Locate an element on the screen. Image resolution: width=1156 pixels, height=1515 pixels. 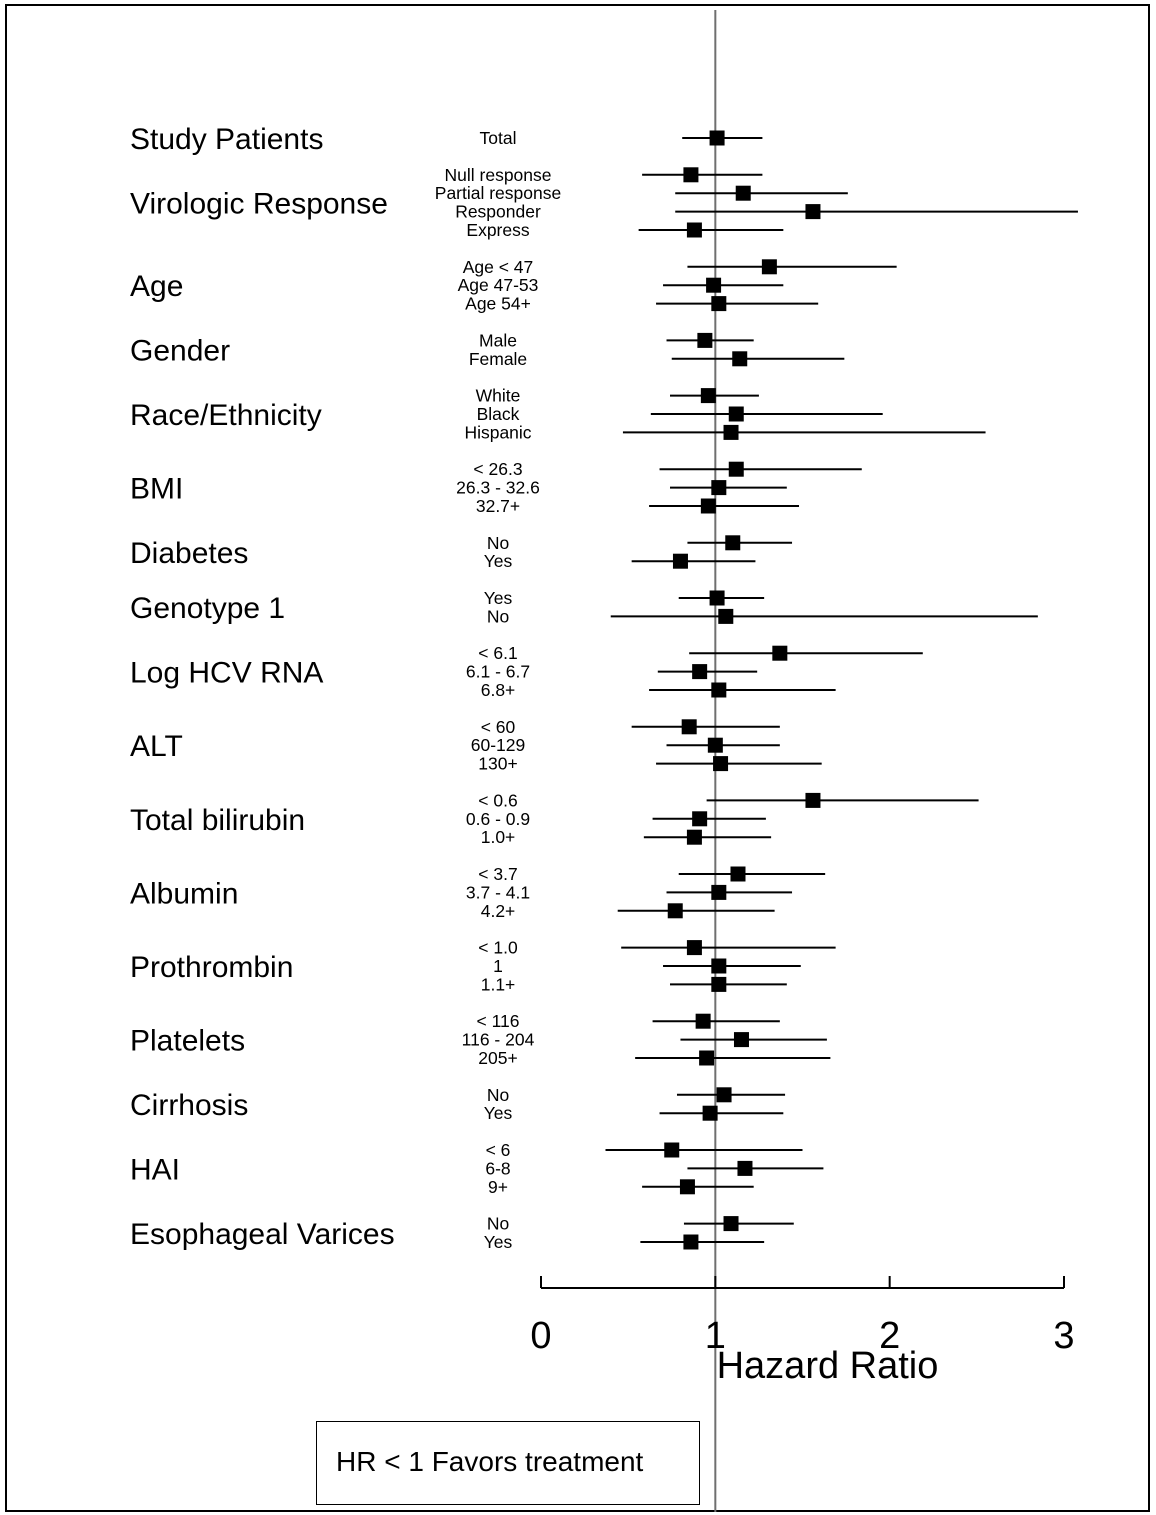
row-label: Null response is located at coordinates (498, 175).